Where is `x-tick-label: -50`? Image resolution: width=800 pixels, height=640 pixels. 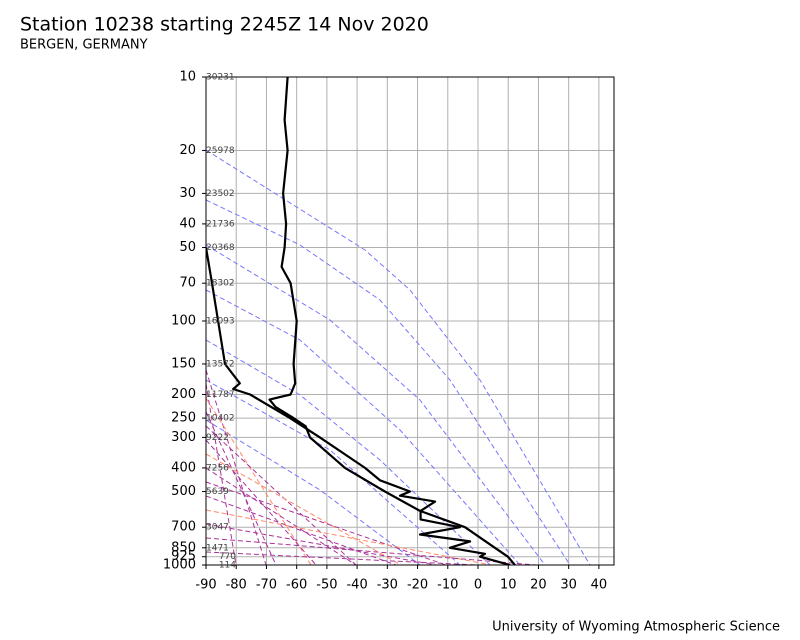
x-tick-label: -50 is located at coordinates (326, 585).